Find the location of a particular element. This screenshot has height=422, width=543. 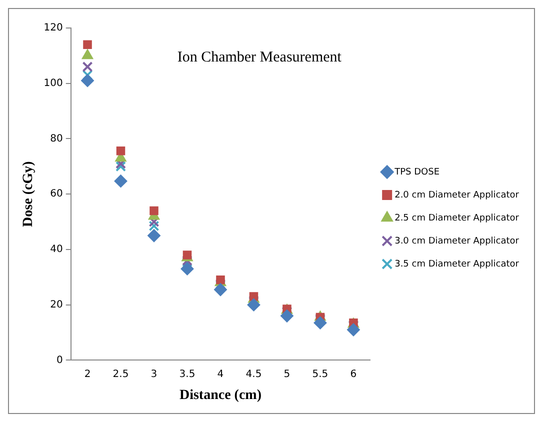

y-tick-label: 60 is located at coordinates (56, 194).